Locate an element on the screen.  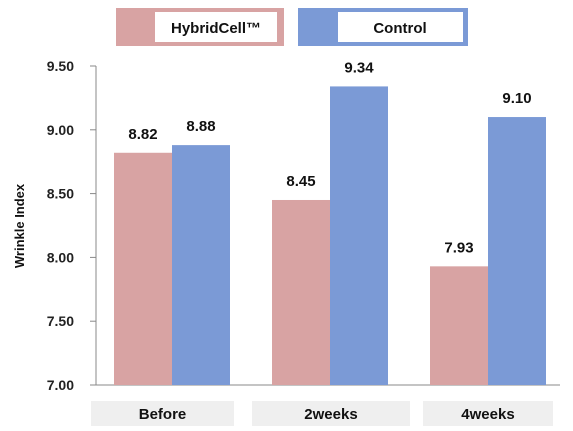
x-tick-label: 2weeks is located at coordinates (330, 414).